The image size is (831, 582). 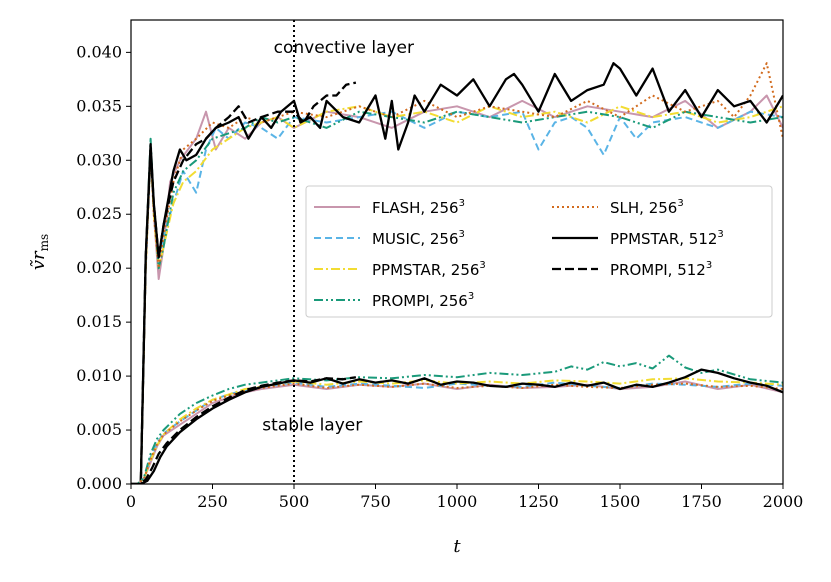 I want to click on y-tick-label: 0.010, so click(x=99, y=375).